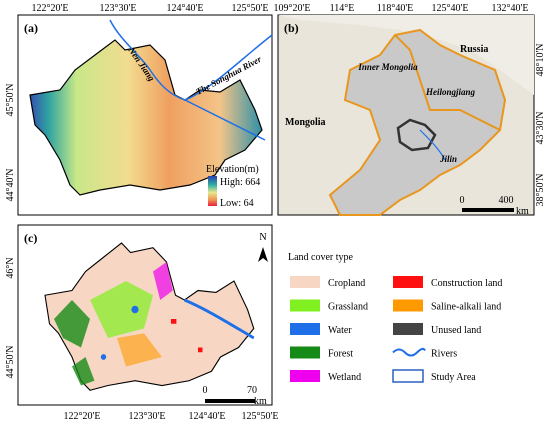  Describe the element at coordinates (342, 8) in the screenshot. I see `tick-label: 114°E` at that location.